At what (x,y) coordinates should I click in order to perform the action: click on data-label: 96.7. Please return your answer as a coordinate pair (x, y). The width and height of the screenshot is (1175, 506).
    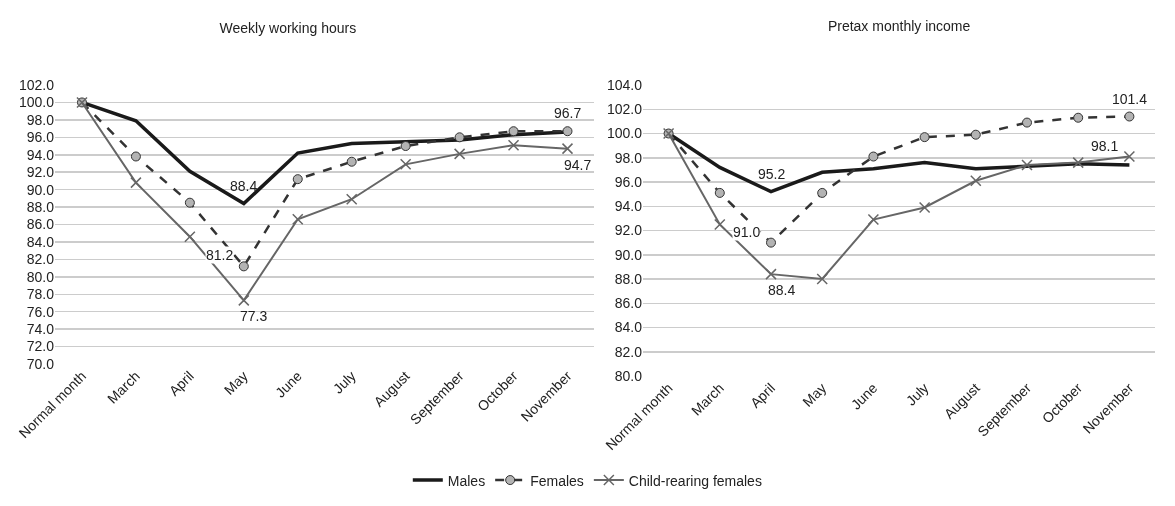
    Looking at the image, I should click on (568, 113).